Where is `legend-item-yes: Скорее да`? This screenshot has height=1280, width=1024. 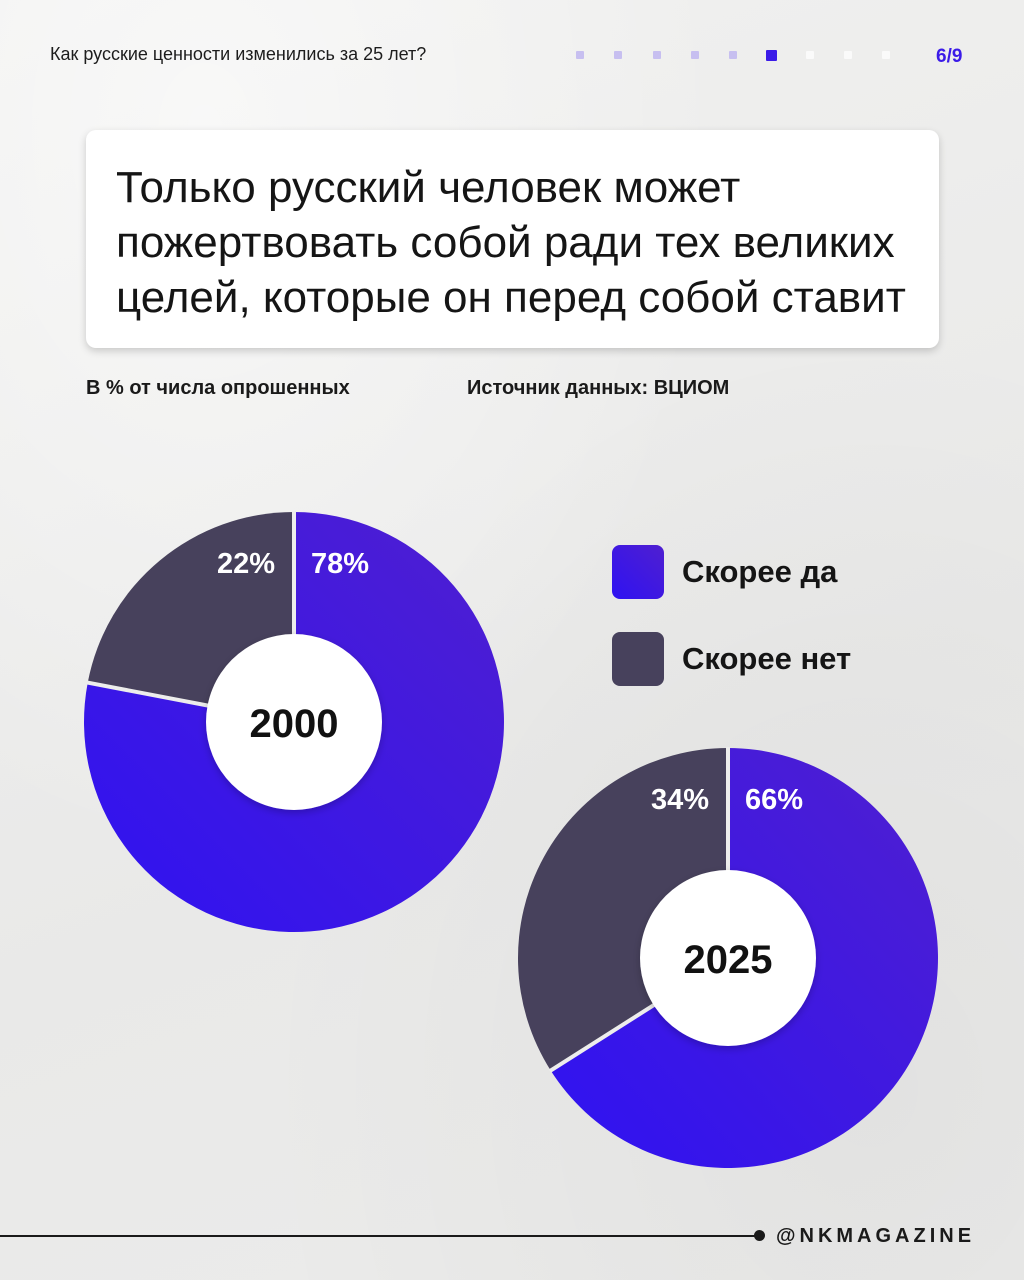 legend-item-yes: Скорее да is located at coordinates (762, 572).